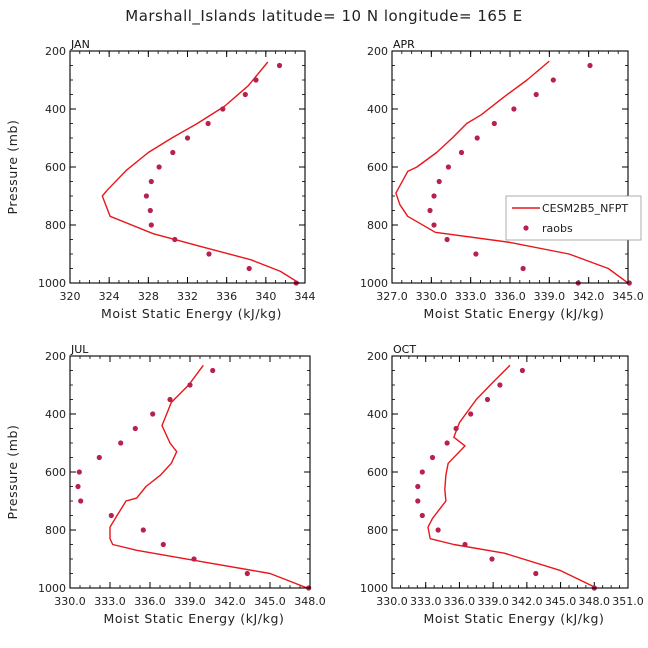 Image resolution: width=648 pixels, height=648 pixels. What do you see at coordinates (148, 296) in the screenshot?
I see `x-tick-label: 328` at bounding box center [148, 296].